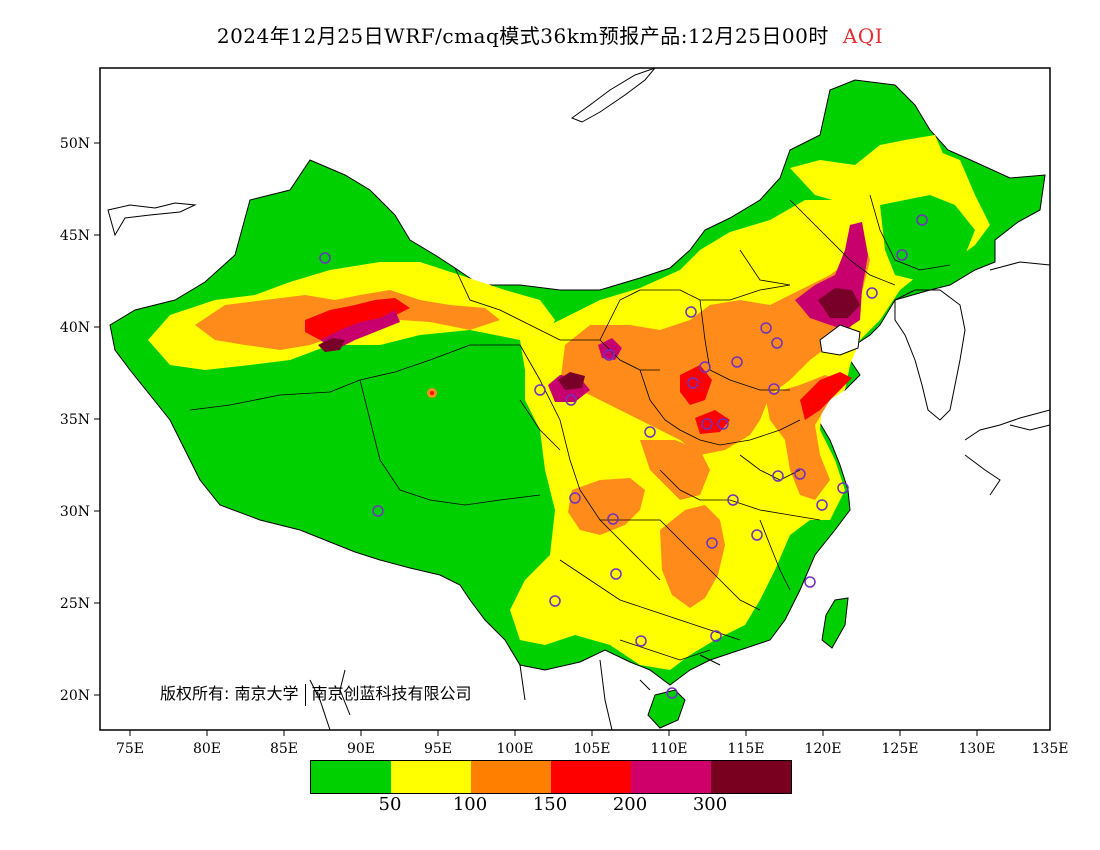 The image size is (1100, 850). I want to click on copyright-org1: 南京大学, so click(266, 693).